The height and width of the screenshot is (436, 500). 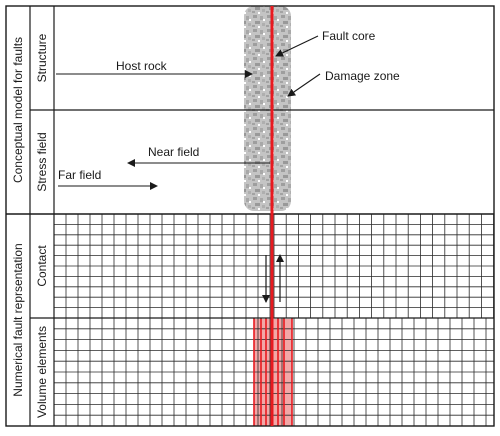 What do you see at coordinates (267, 108) in the screenshot?
I see `damage-zone-band` at bounding box center [267, 108].